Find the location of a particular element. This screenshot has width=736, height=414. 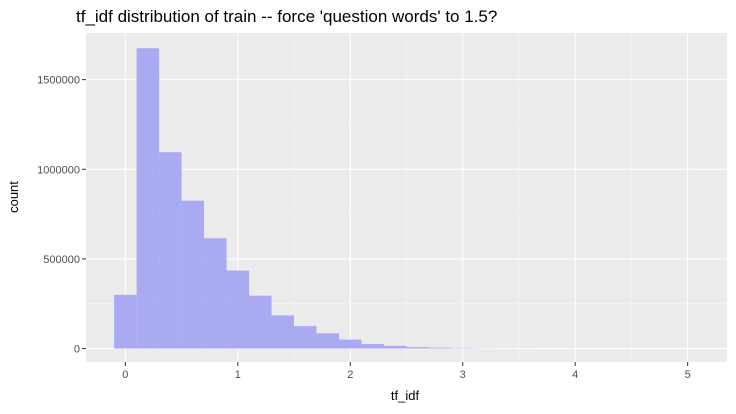

x-axis-ticks: 0 1 2 3 4 5 is located at coordinates (406, 371).